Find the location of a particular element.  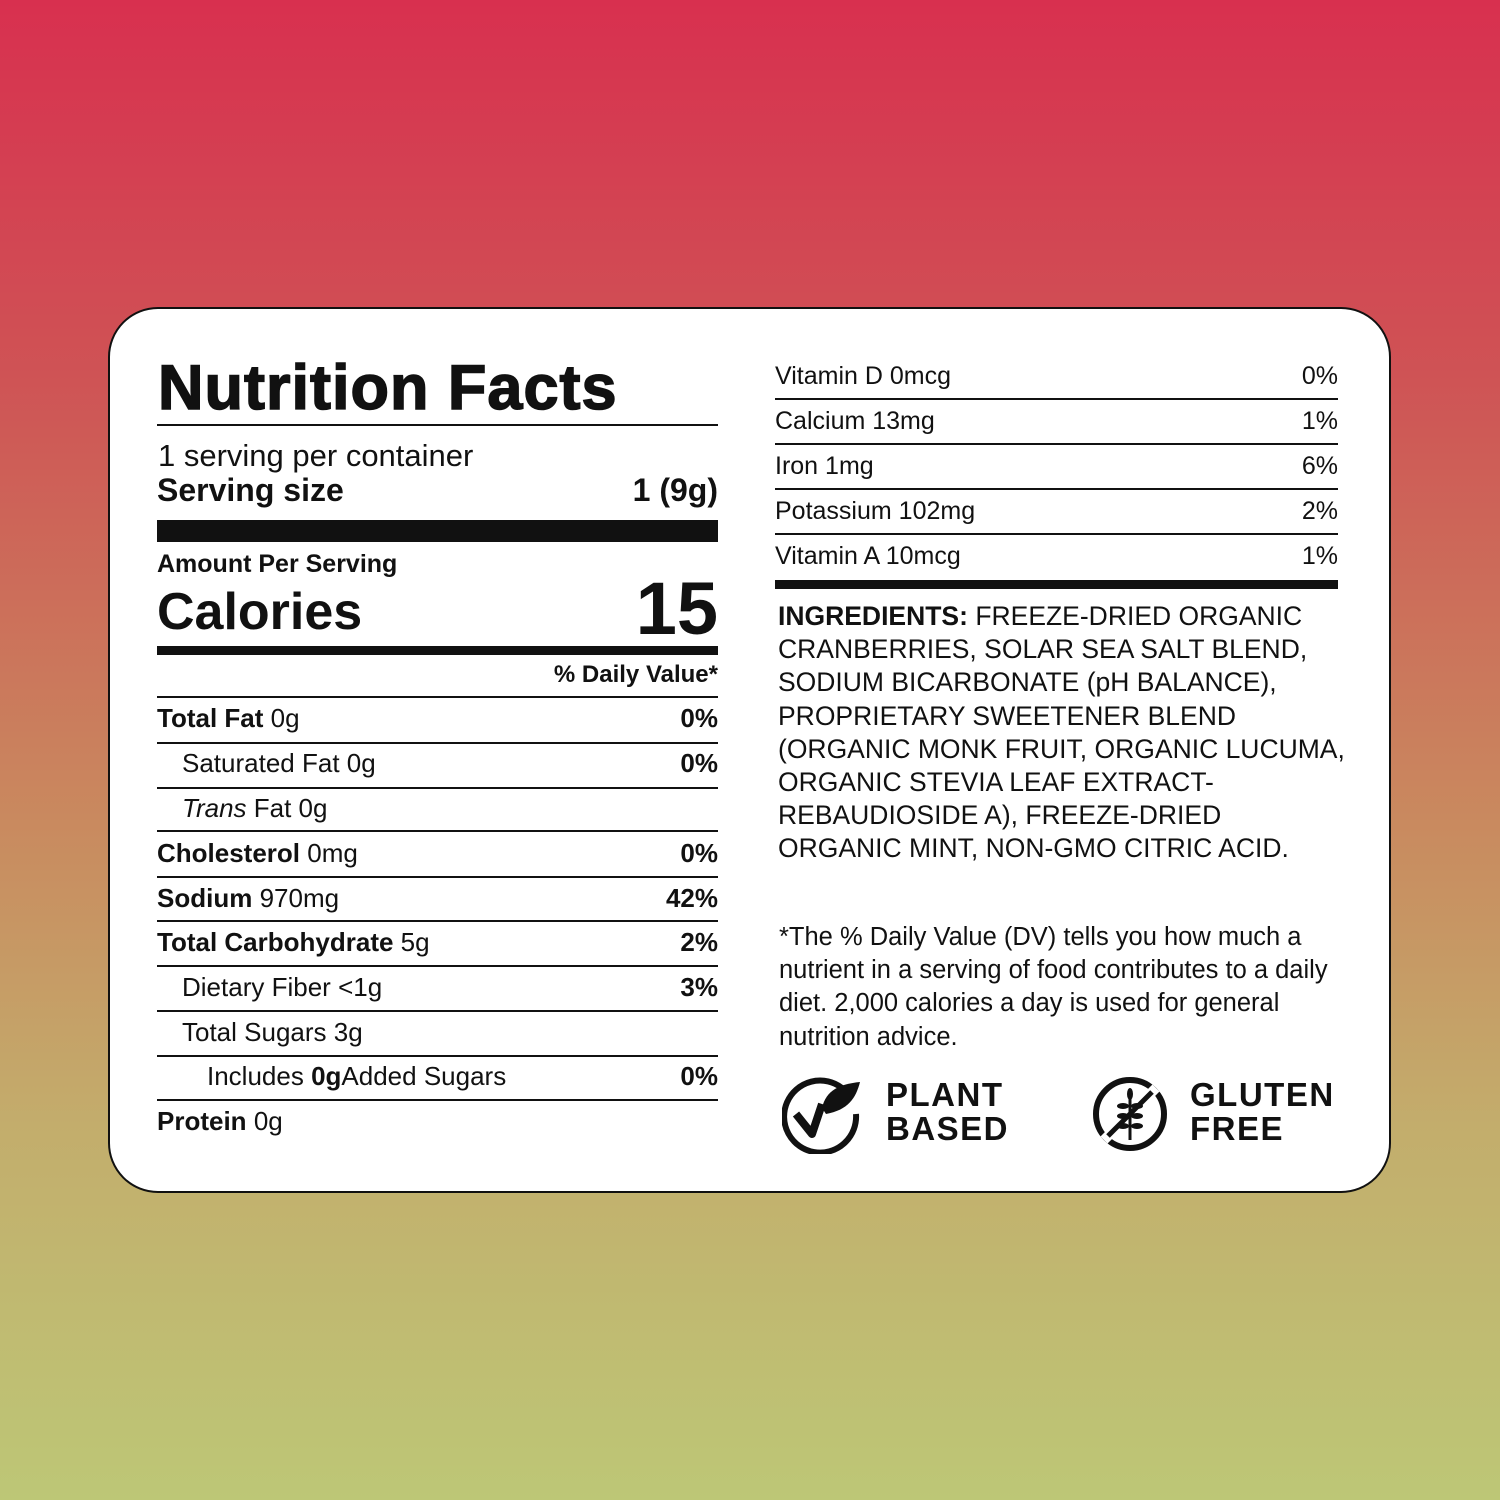

vitamin-row: Calcium 13mg 1% is located at coordinates (1056, 421).